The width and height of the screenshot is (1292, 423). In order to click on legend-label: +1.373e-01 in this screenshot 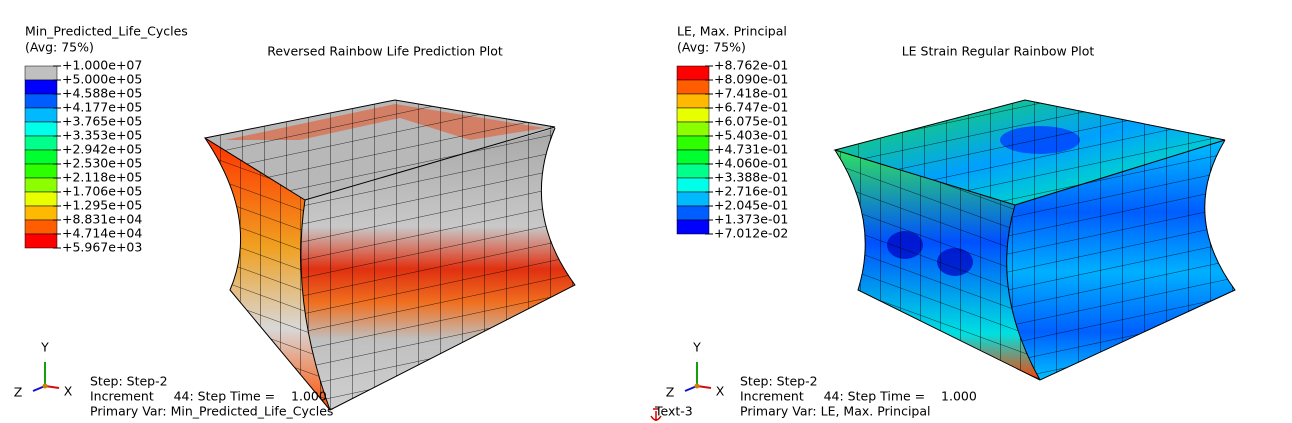, I will do `click(751, 219)`.